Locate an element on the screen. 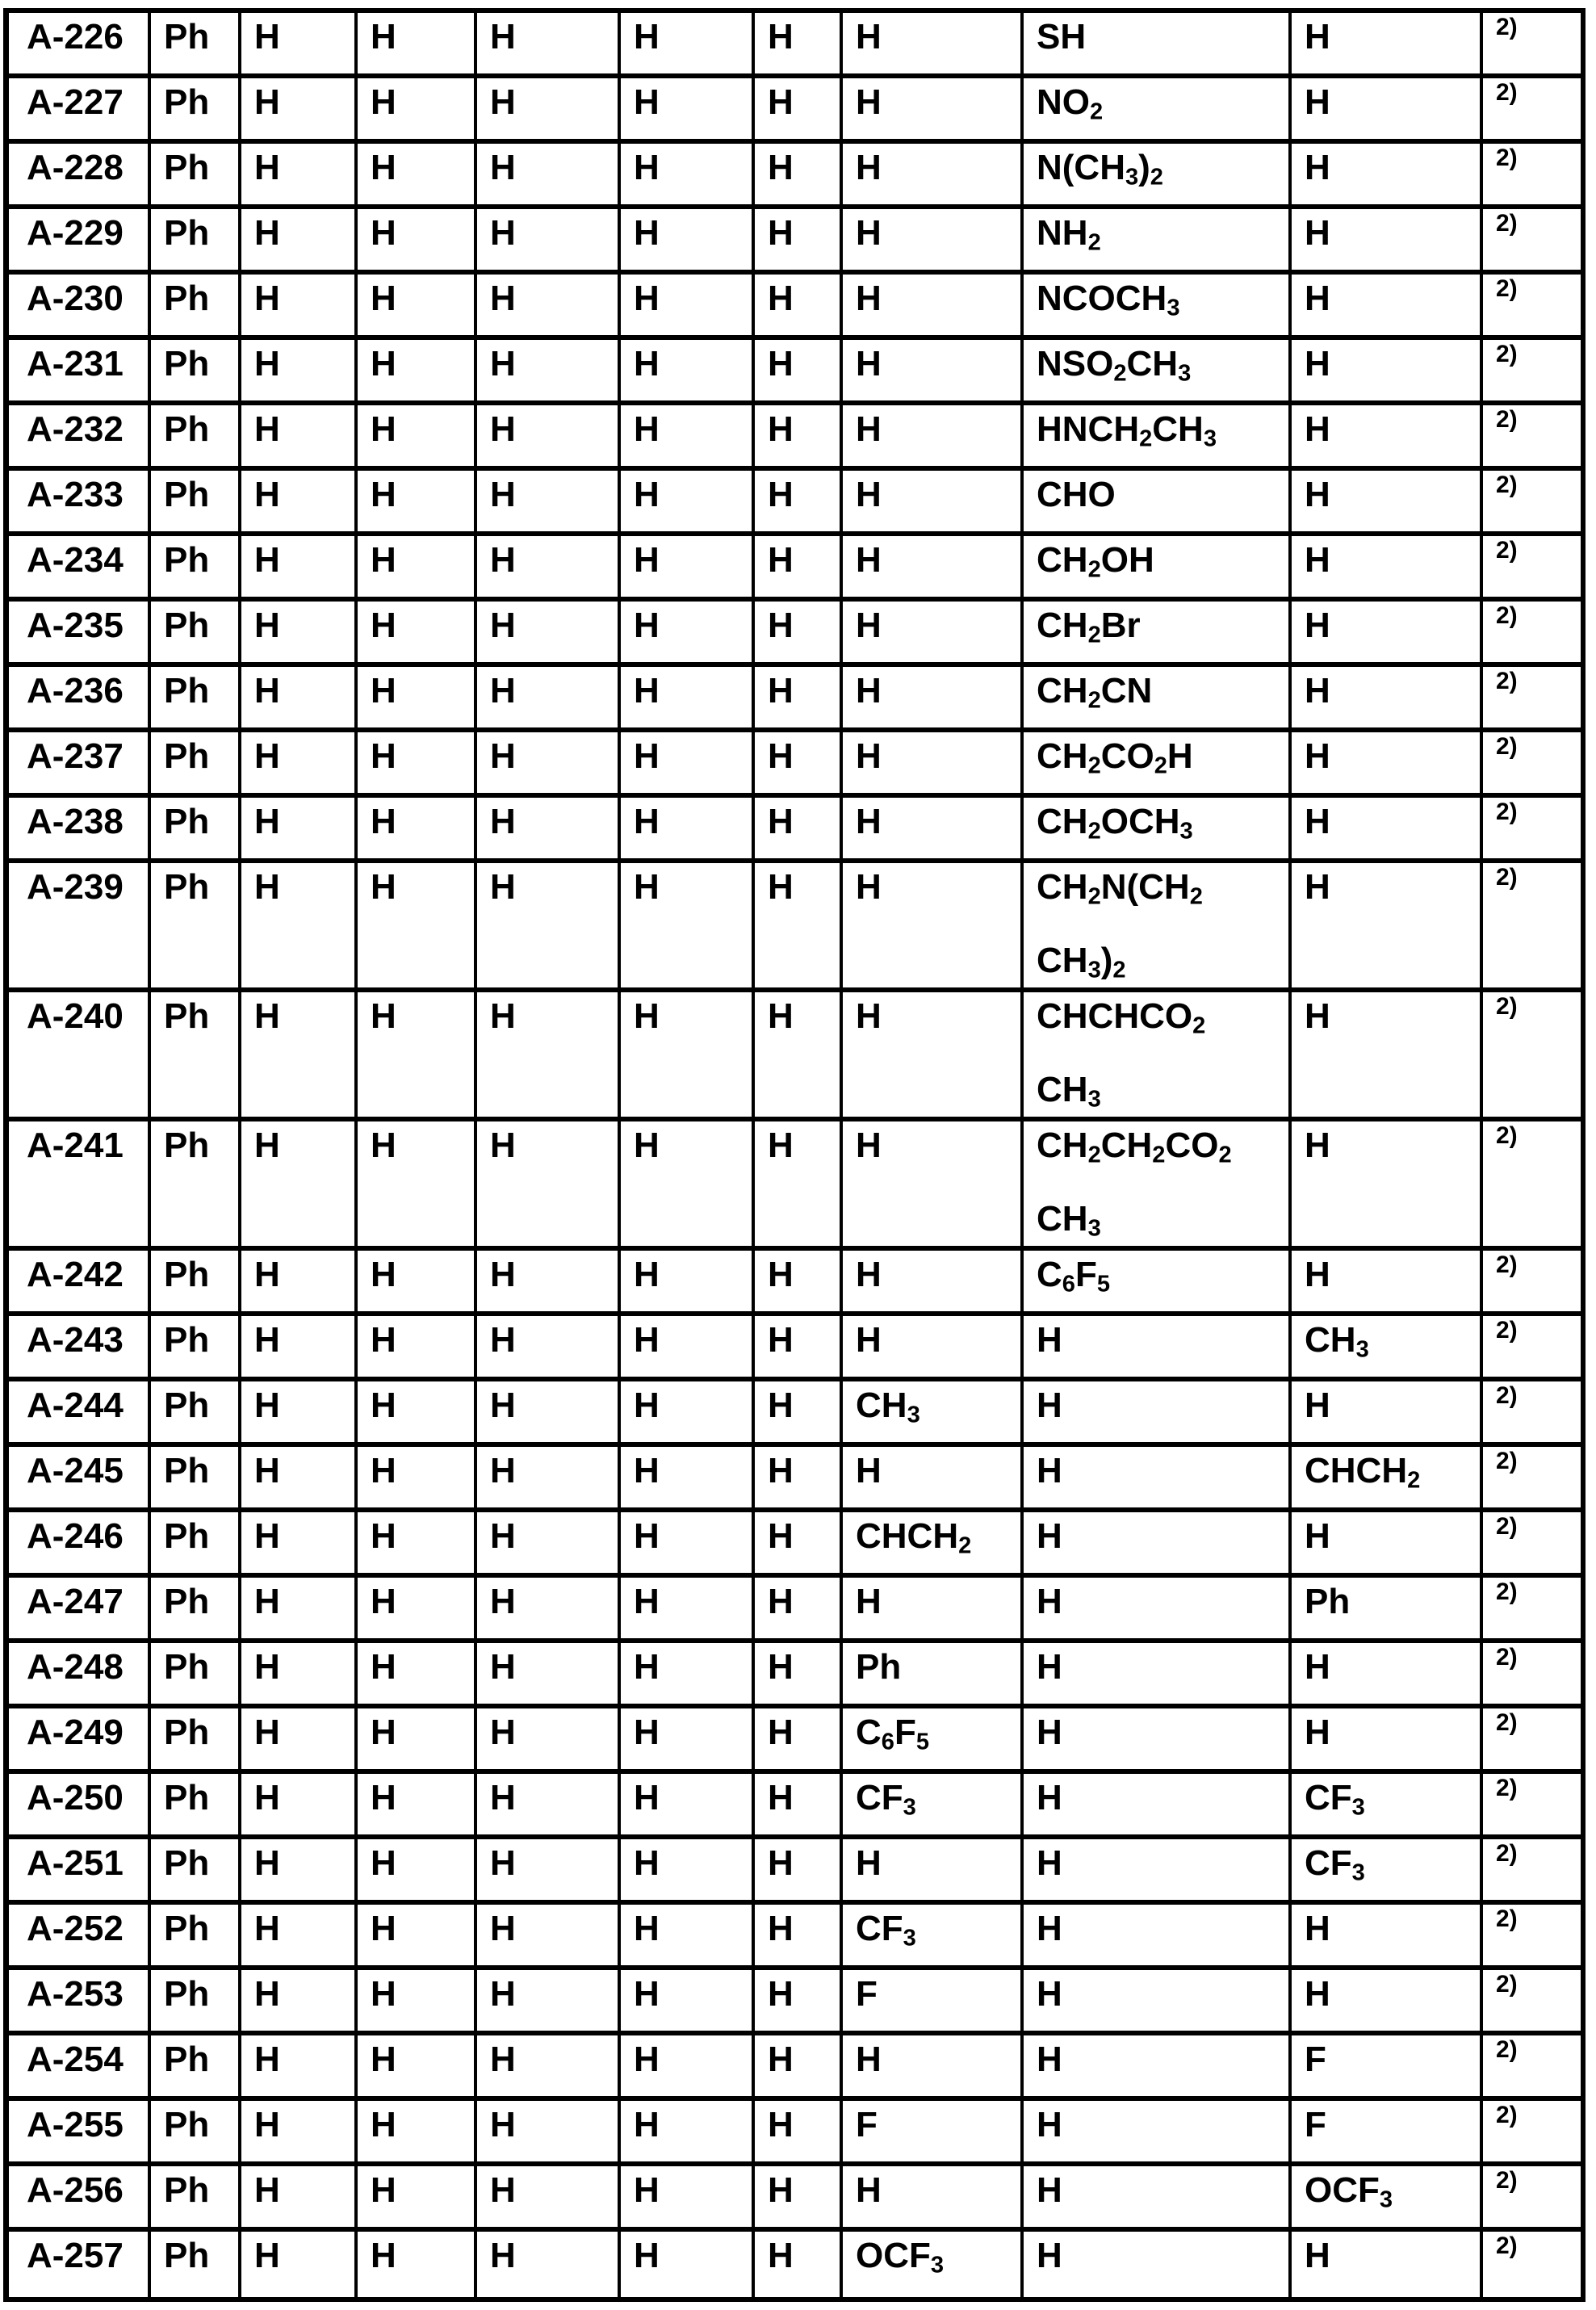 The width and height of the screenshot is (1596, 2310). formula-line: N(CH3)2 is located at coordinates (1100, 169).